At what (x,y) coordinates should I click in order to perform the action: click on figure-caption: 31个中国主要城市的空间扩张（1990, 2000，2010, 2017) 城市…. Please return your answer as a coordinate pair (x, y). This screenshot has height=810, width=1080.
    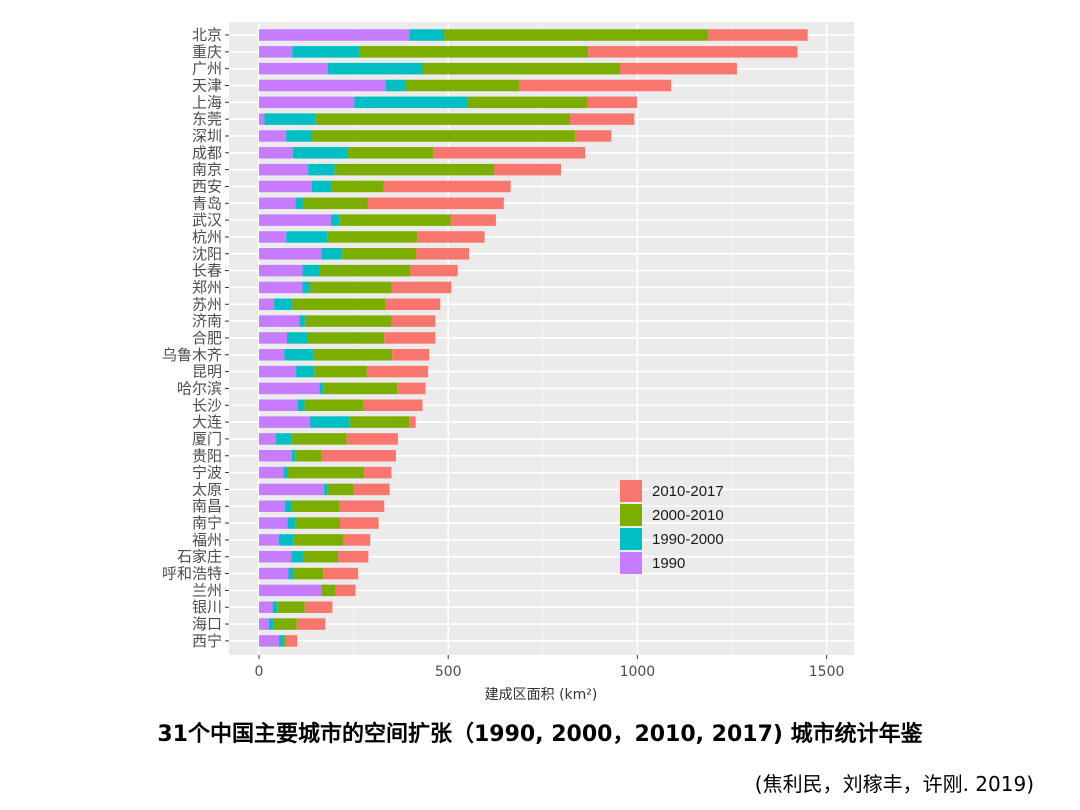
    Looking at the image, I should click on (540, 734).